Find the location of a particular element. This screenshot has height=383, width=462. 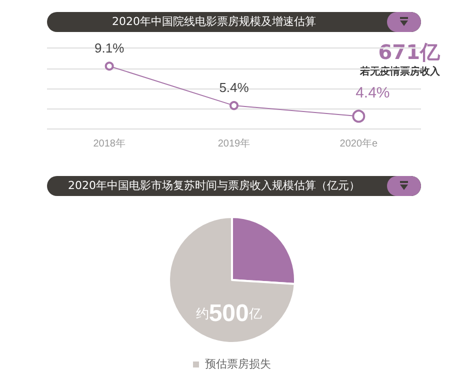

x-tick-label: 2019年 is located at coordinates (234, 144).